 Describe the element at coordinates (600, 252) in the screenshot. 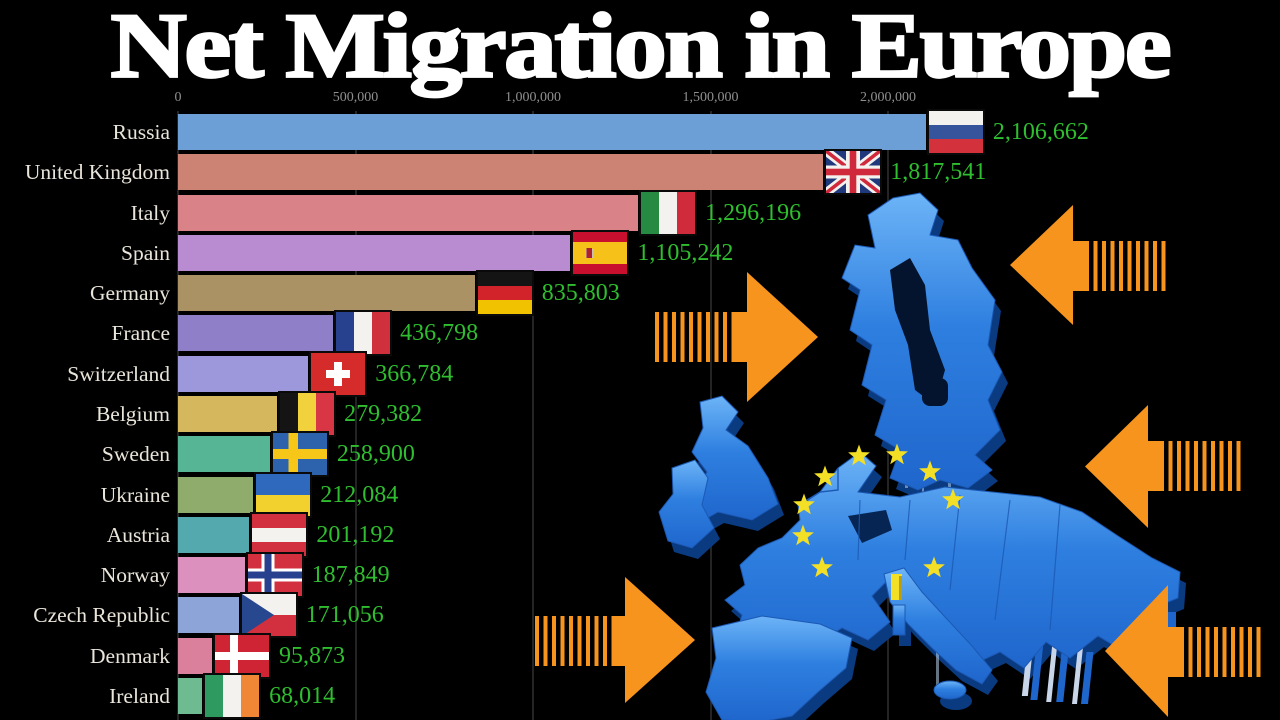

I see `spain-flag-icon` at that location.